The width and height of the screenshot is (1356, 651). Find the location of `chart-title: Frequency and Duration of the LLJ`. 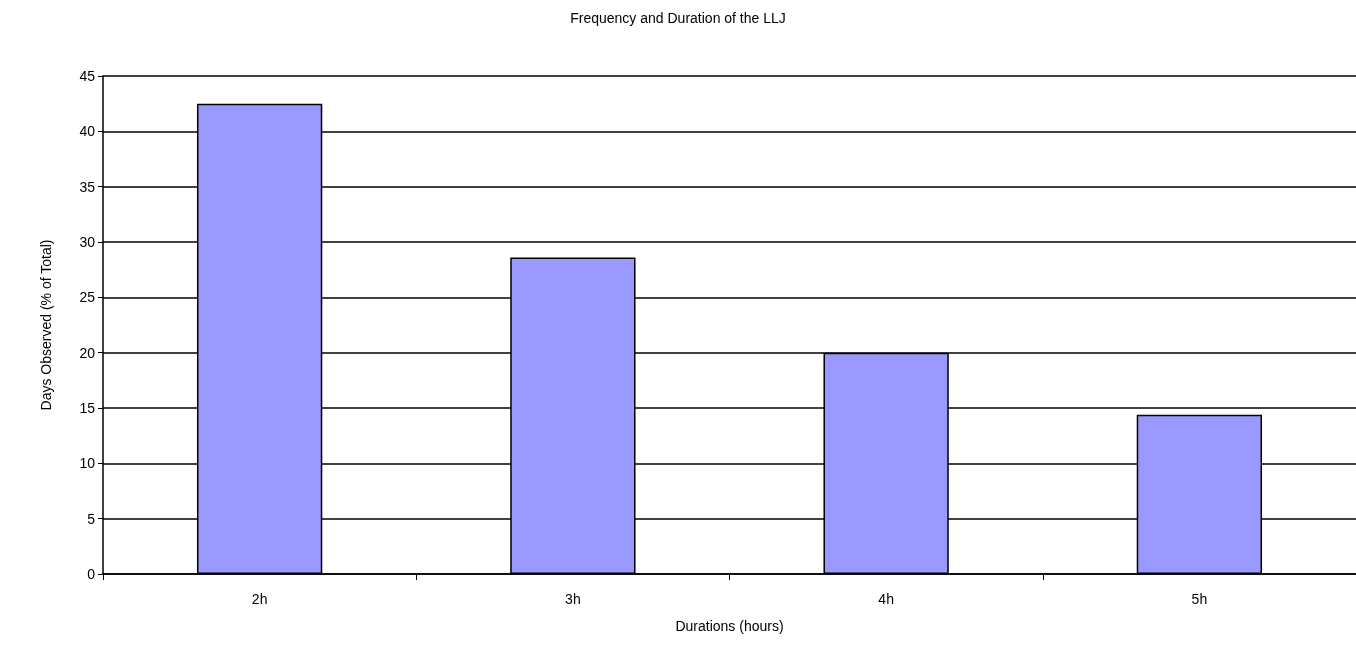

chart-title: Frequency and Duration of the LLJ is located at coordinates (678, 18).